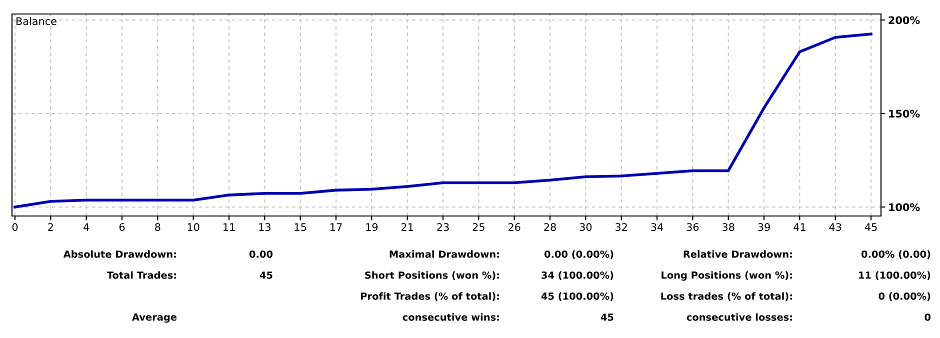 The height and width of the screenshot is (338, 940). I want to click on x-tick-label: 25, so click(478, 227).